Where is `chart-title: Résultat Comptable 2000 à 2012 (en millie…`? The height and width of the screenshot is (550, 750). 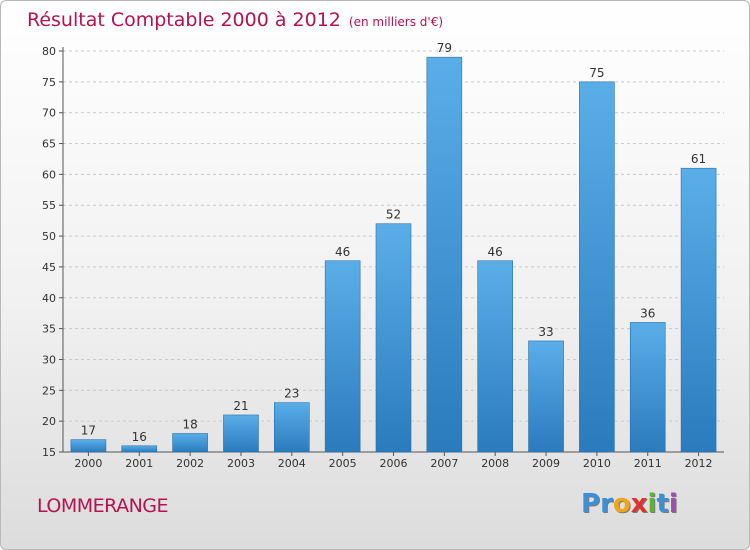 chart-title: Résultat Comptable 2000 à 2012 (en millie… is located at coordinates (235, 20).